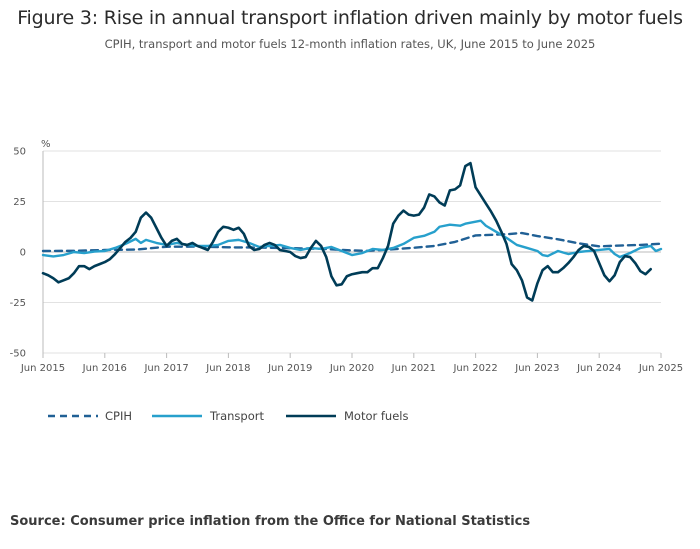 This screenshot has width=700, height=549. Describe the element at coordinates (227, 368) in the screenshot. I see `x-tick-label: Jun 2018` at that location.